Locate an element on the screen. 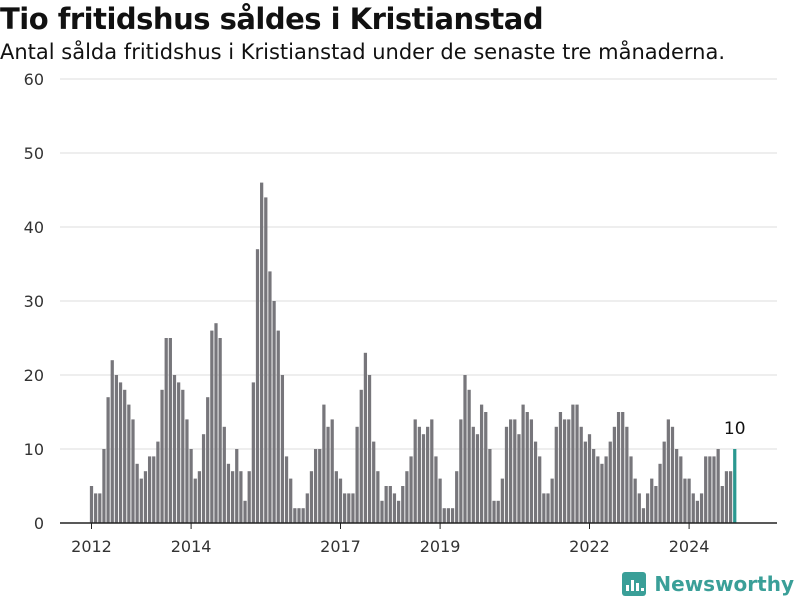  brand-logo: Newsworthy is located at coordinates (708, 584).